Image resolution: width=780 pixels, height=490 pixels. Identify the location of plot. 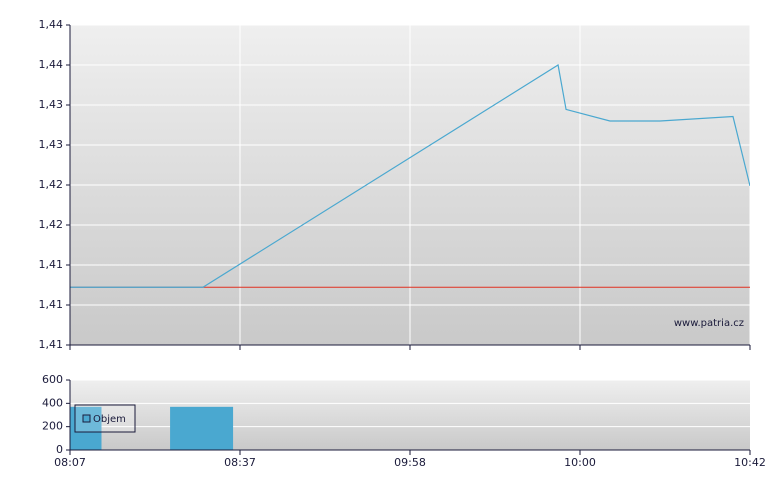
(152, 428).